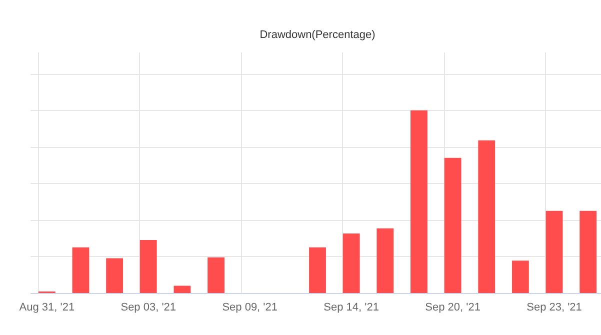 Image resolution: width=601 pixels, height=335 pixels. I want to click on x-tick-label: Aug 31, '21, so click(47, 308).